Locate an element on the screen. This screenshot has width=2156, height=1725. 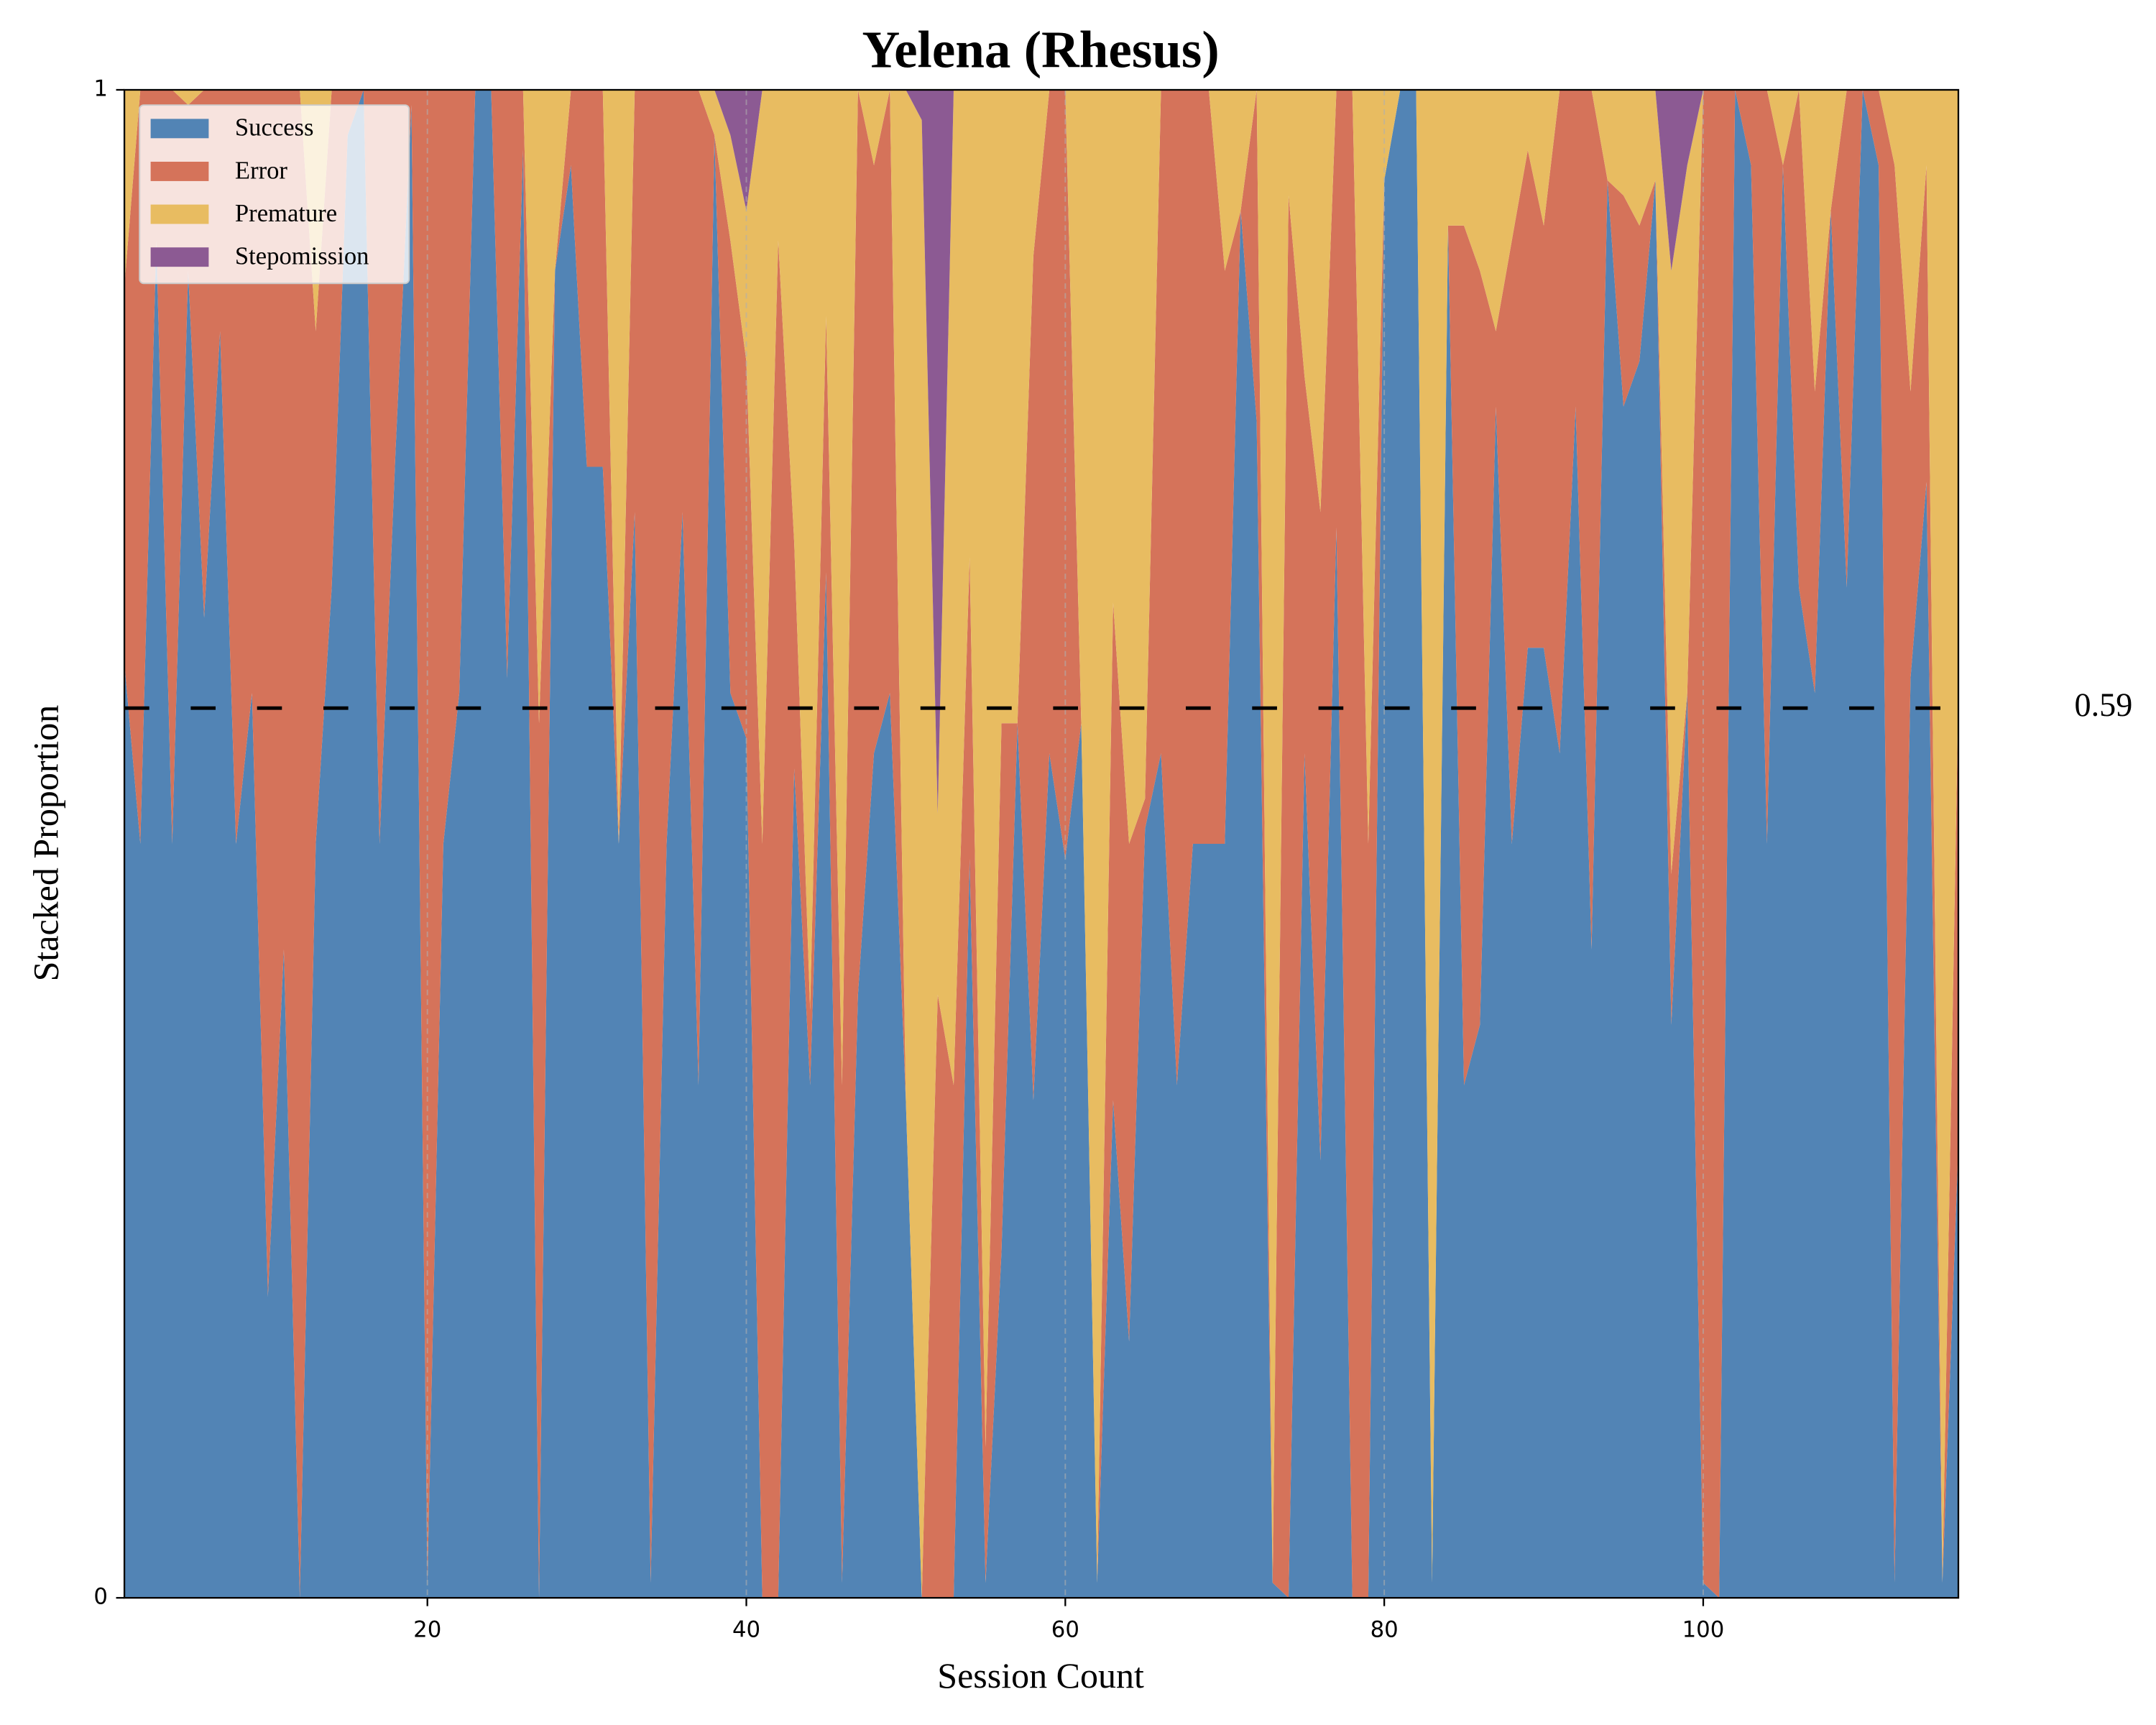
legend-label: Premature is located at coordinates (286, 213).